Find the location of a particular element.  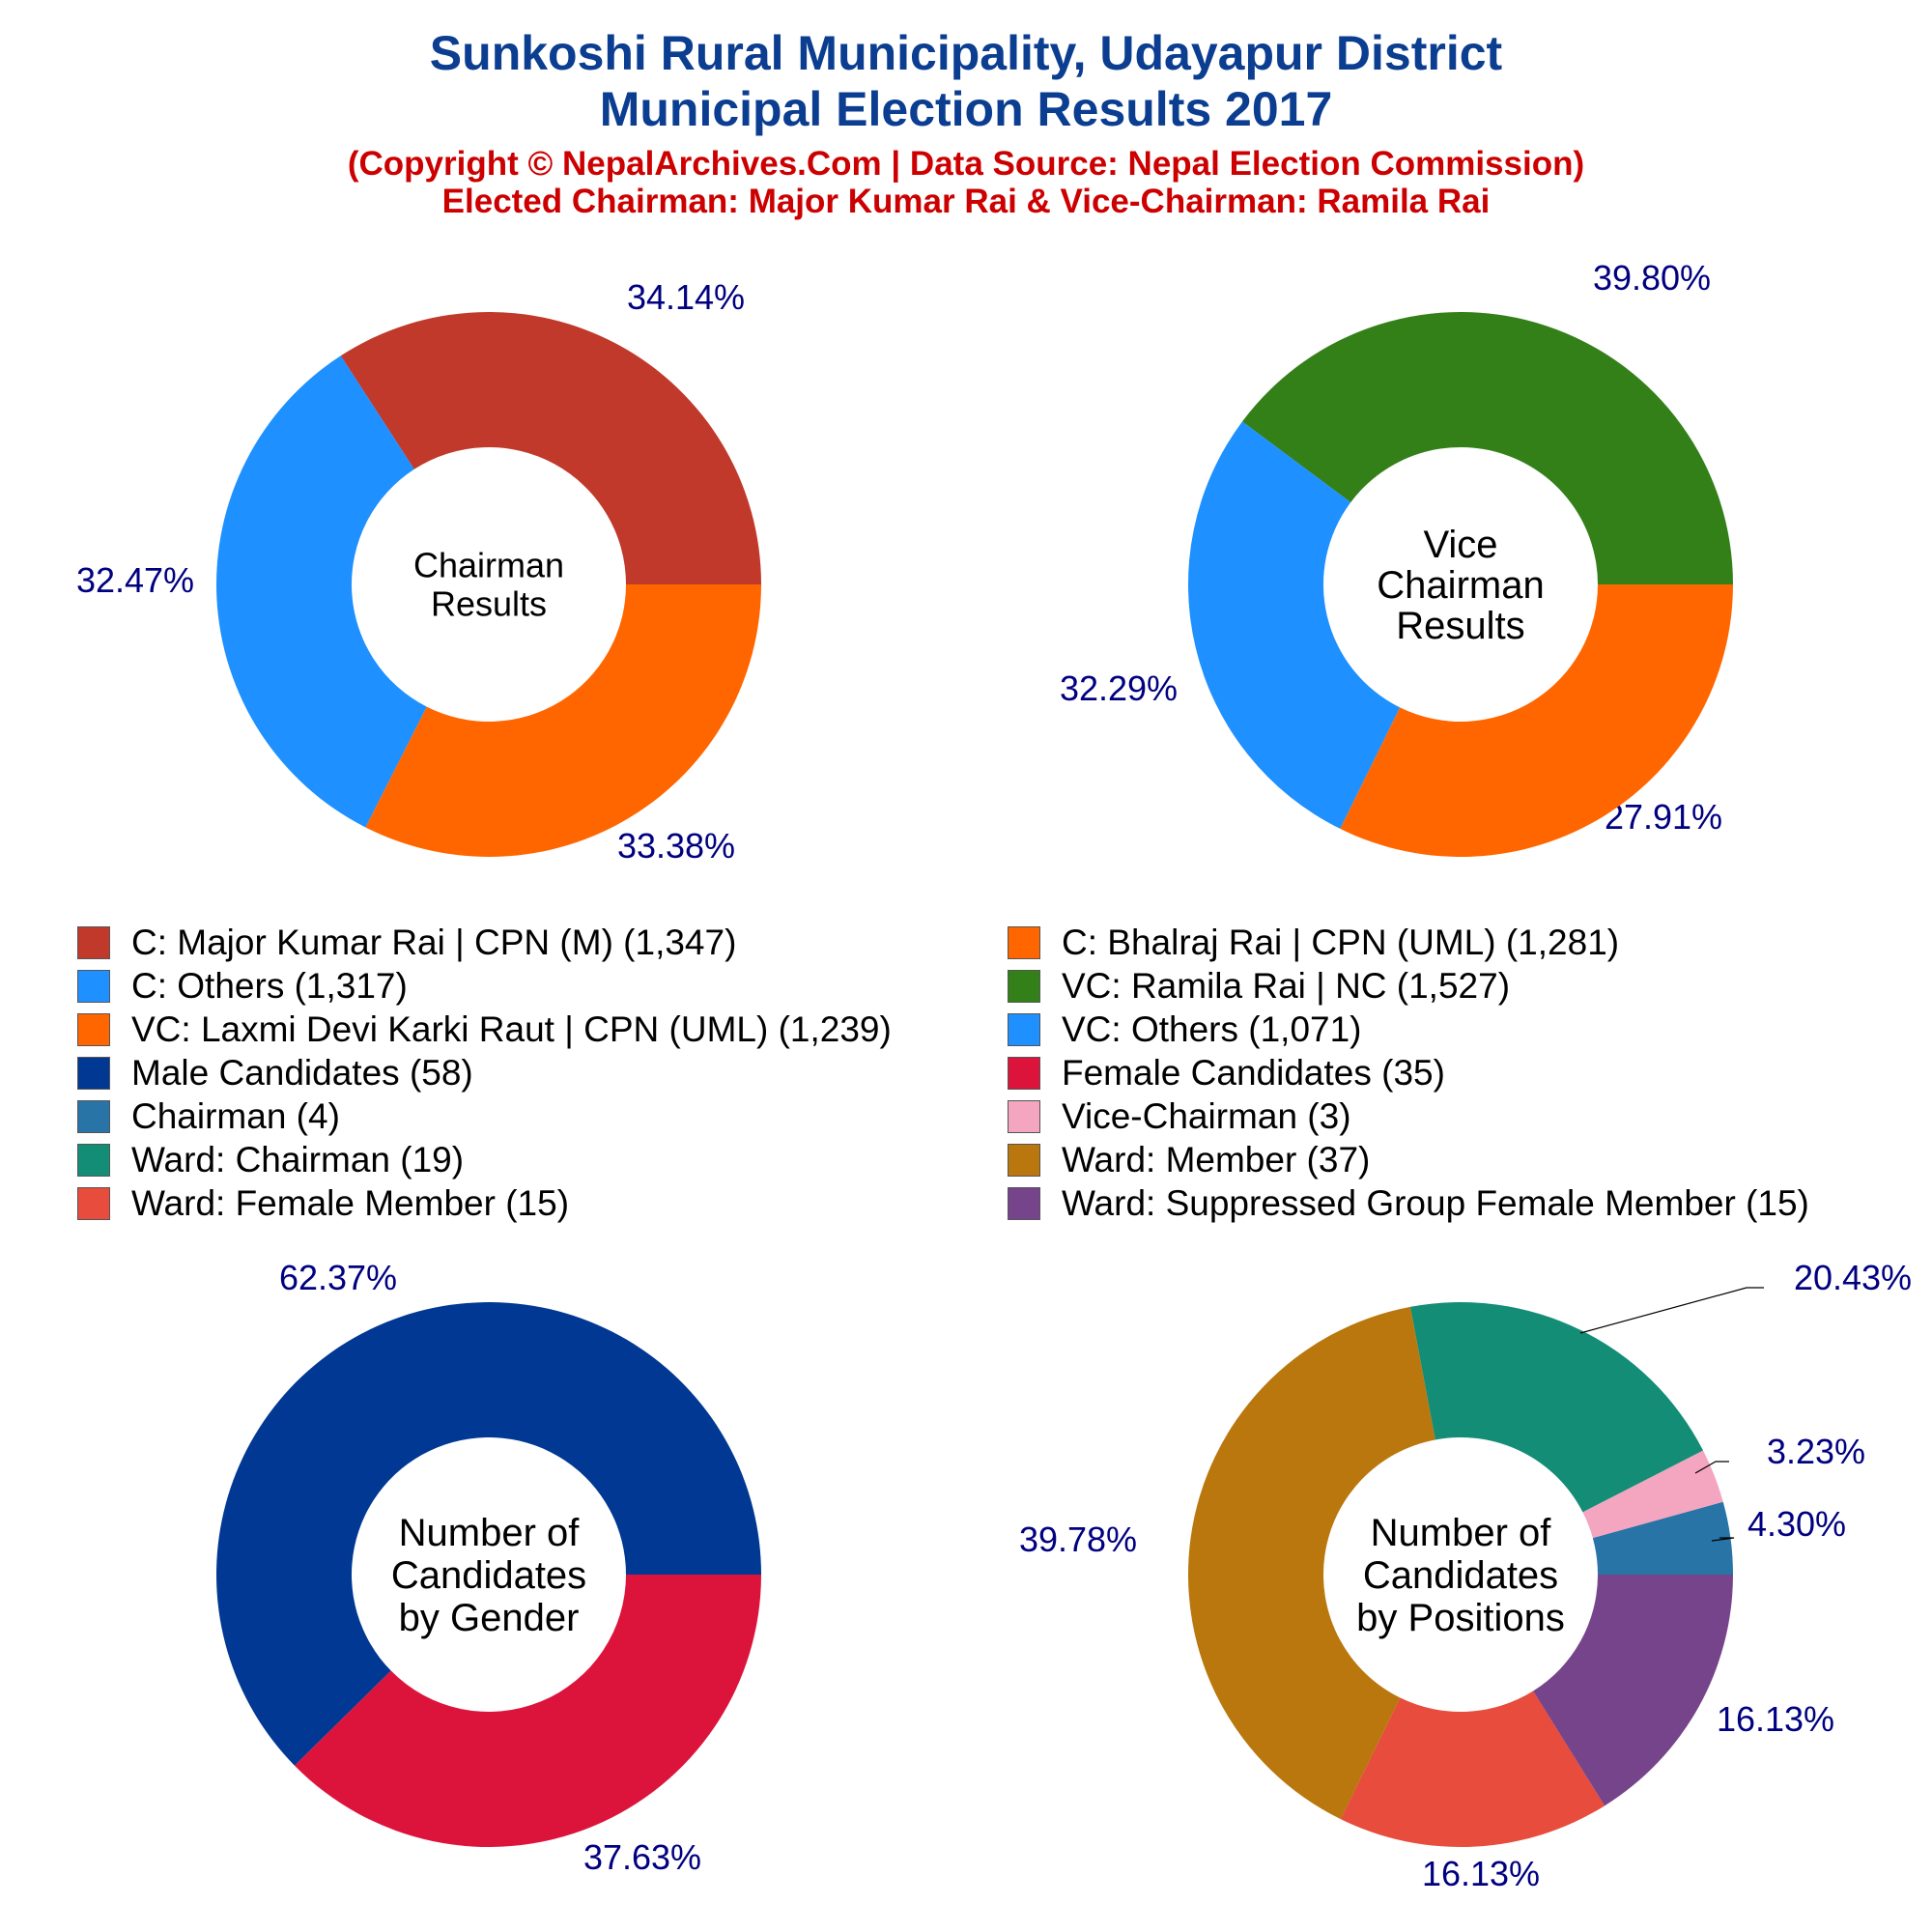

slice-percent-label: 62.37% is located at coordinates (338, 1277).